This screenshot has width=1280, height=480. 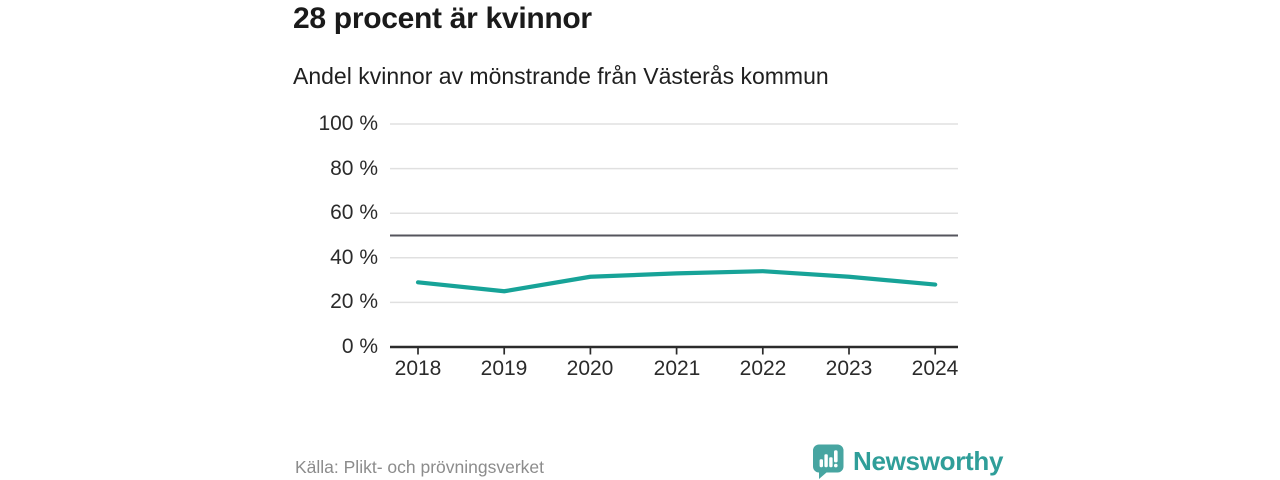 I want to click on y-axis-tick-label: 0 %, so click(x=359, y=346).